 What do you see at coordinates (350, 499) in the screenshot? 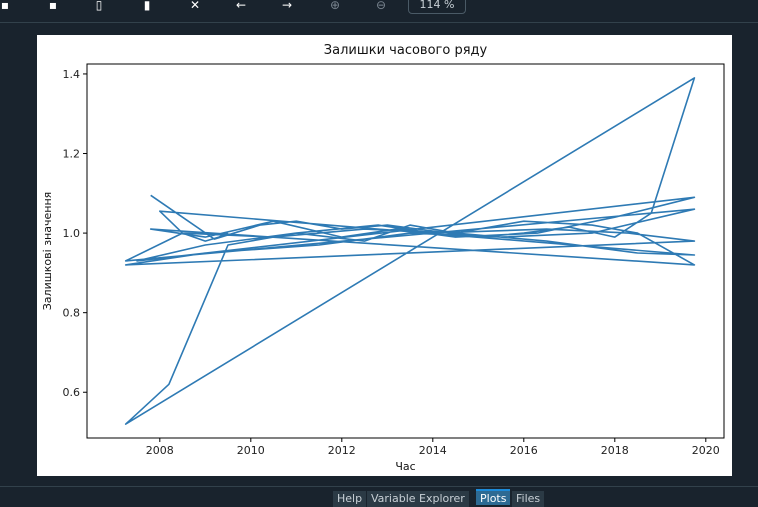
I see `tab-help: Help` at bounding box center [350, 499].